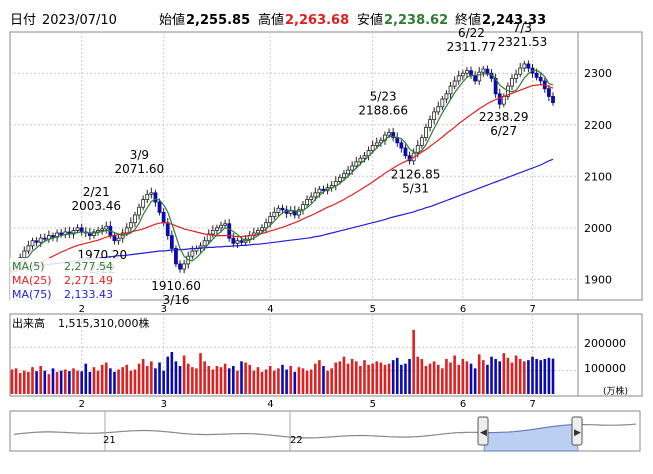 The height and width of the screenshot is (474, 653). I want to click on annotation-value: 2071.60, so click(140, 169).